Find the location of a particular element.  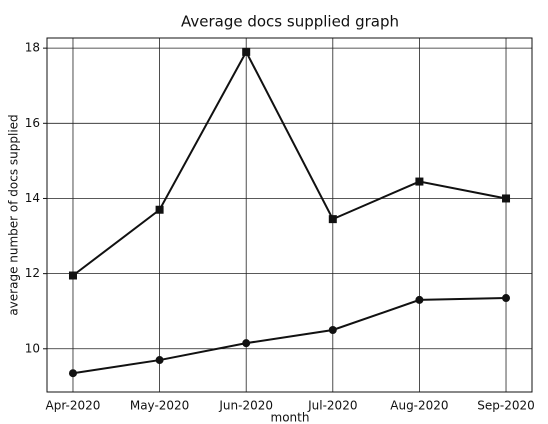

x-tick-label: Aug-2020 is located at coordinates (419, 406).